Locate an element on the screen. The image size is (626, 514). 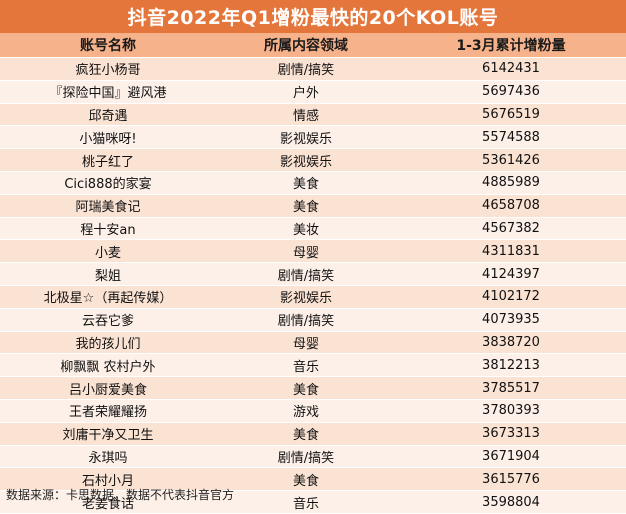
table-row: 『探险中国』避风港 户外 5697436 is located at coordinates (313, 92).